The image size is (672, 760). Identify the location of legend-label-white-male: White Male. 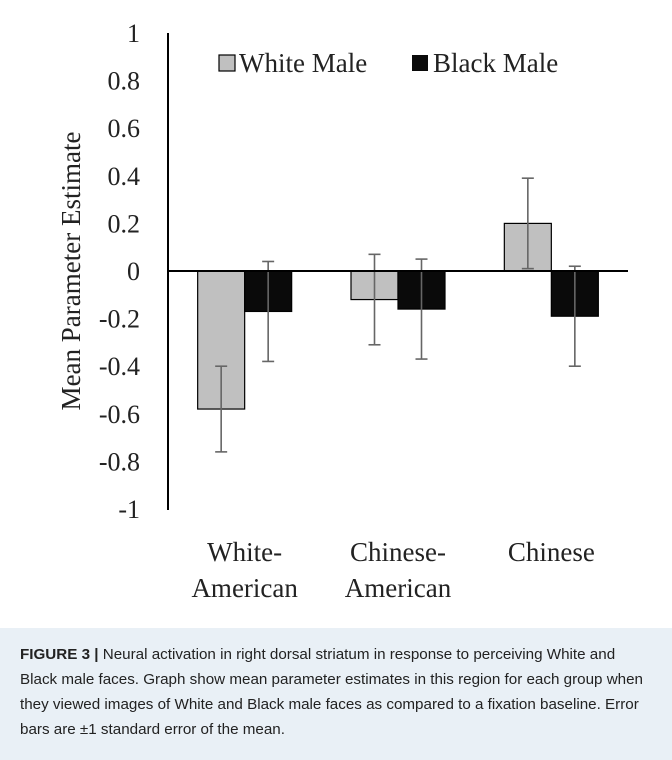
(303, 63).